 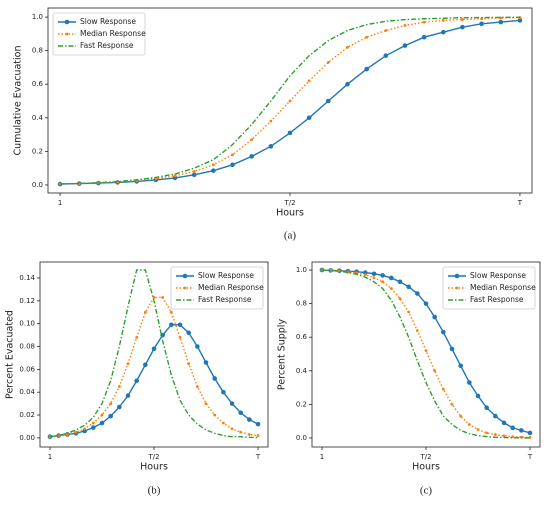 I want to click on y-tick-label: 0.00, so click(x=27, y=438).